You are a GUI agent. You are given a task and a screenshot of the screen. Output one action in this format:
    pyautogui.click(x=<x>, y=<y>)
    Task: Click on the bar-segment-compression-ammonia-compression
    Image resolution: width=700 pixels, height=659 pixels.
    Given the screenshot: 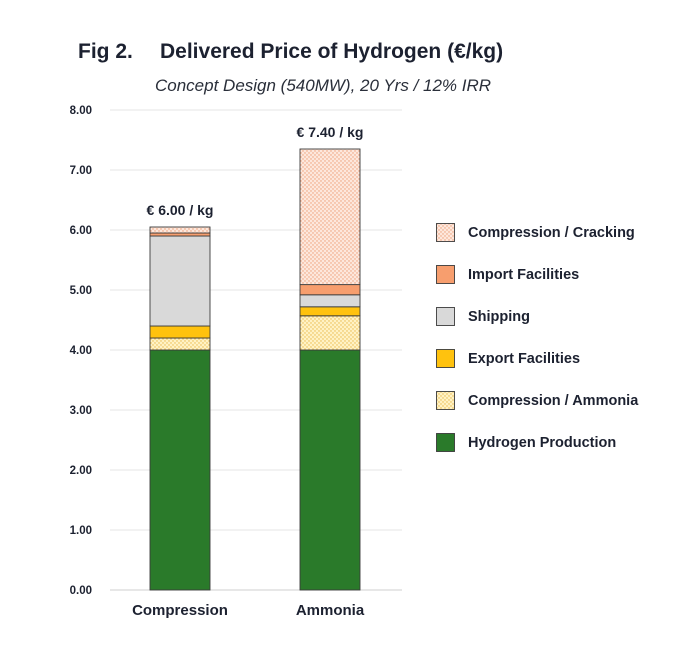 What is the action you would take?
    pyautogui.click(x=180, y=344)
    